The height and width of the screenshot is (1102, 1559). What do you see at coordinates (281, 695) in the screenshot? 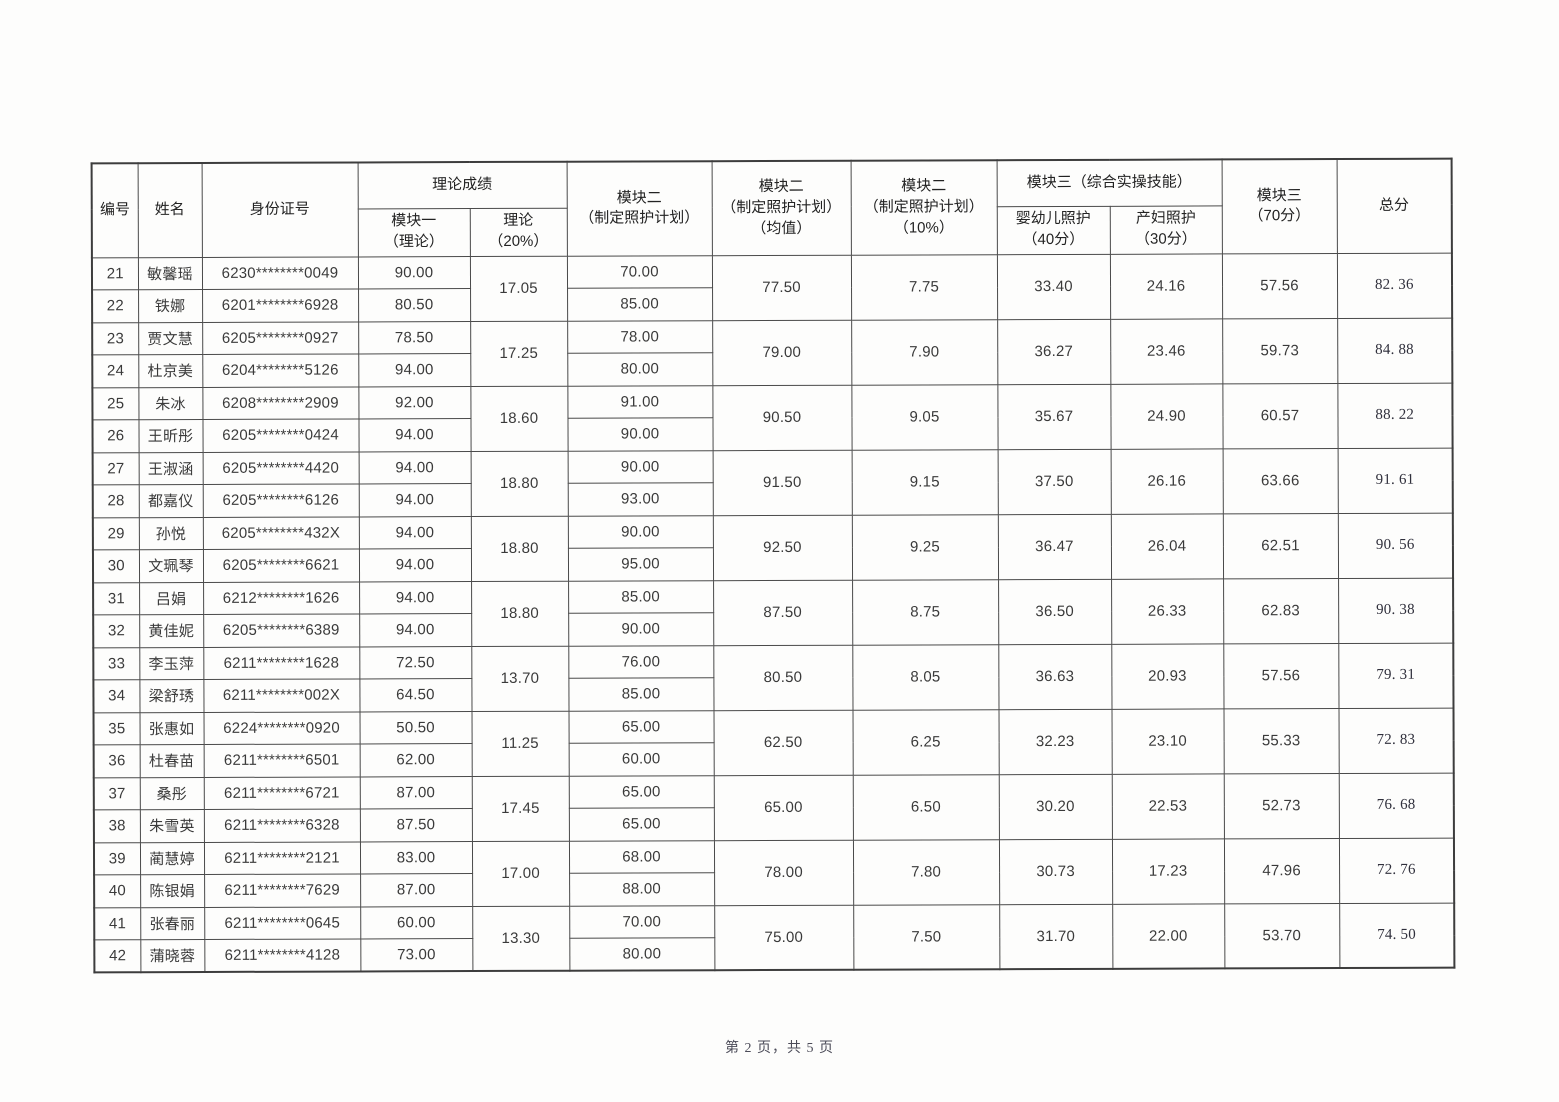
I see `cell-id-number: 6211********002X` at bounding box center [281, 695].